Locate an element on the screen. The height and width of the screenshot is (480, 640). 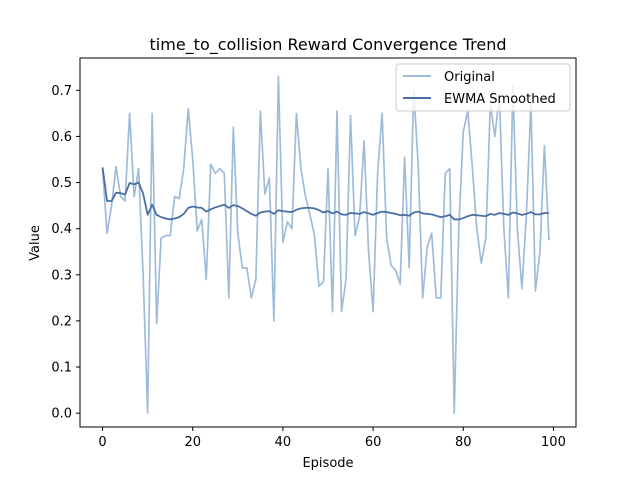
legend-label-original: Original is located at coordinates (469, 77).